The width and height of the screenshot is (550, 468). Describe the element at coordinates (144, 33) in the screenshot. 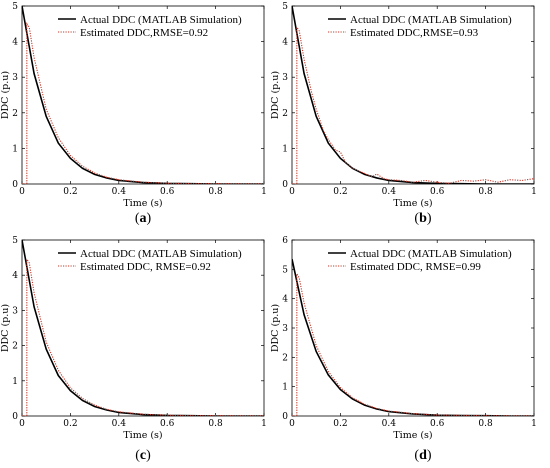

I see `legend-entry: Estimated DDC,RMSE=0.92` at that location.